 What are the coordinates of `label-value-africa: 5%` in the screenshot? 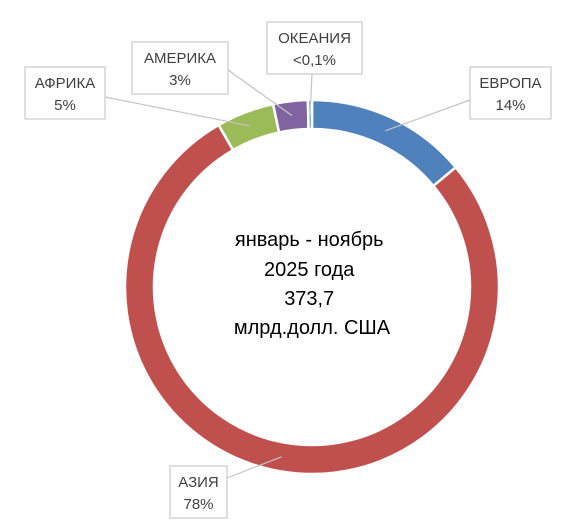 It's located at (65, 105).